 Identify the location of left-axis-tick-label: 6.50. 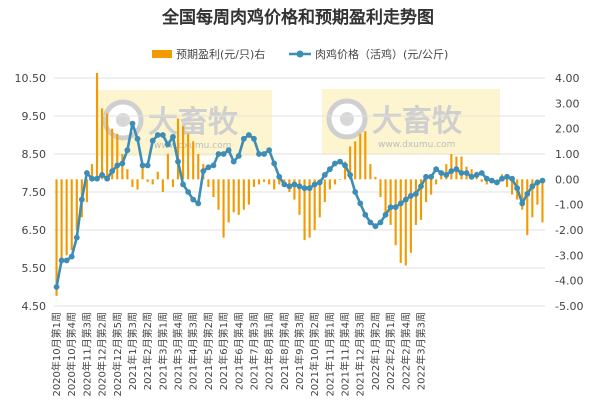
(34, 230).